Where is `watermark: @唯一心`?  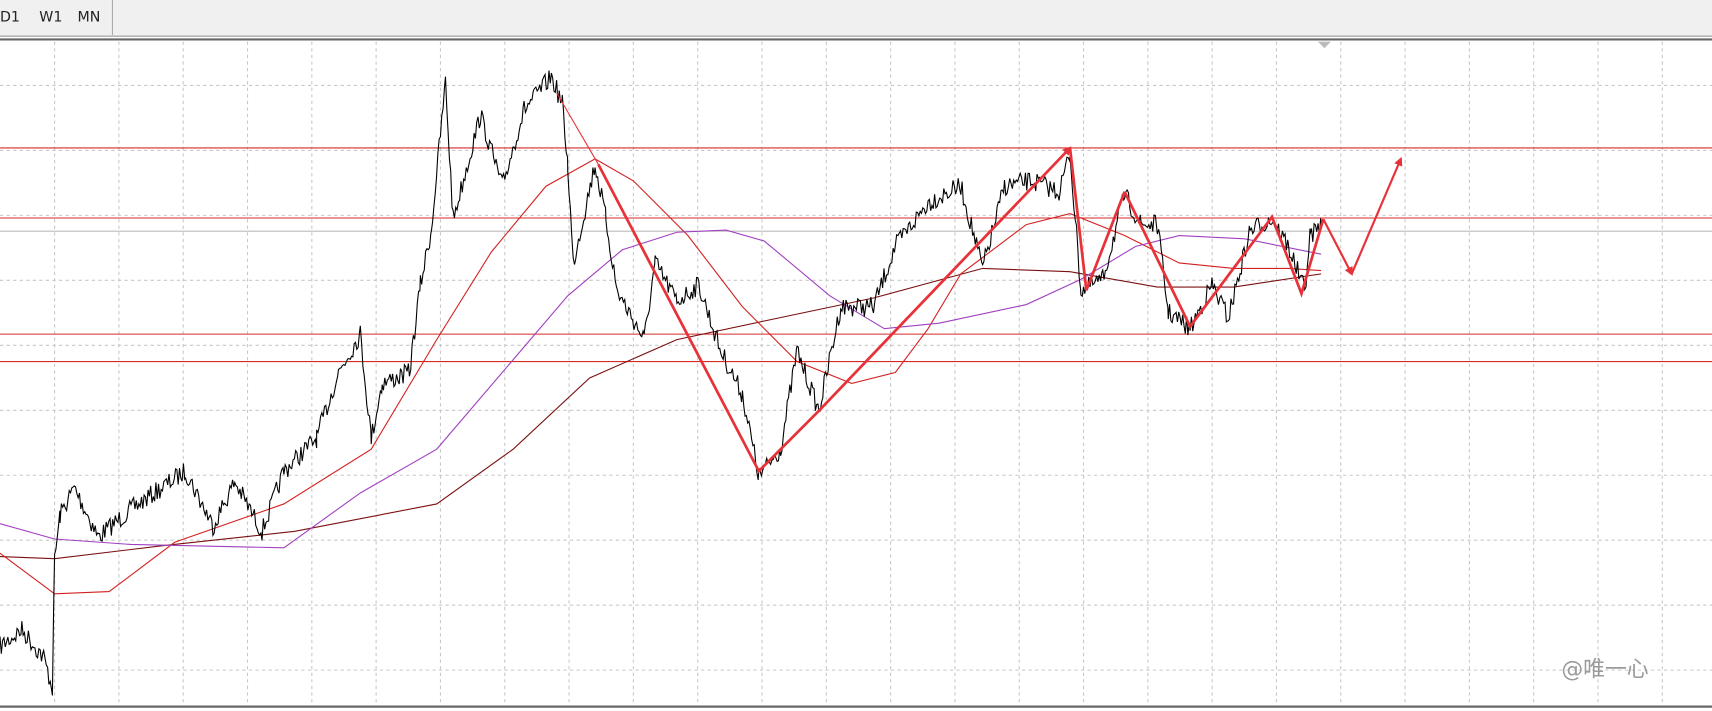
watermark: @唯一心 is located at coordinates (1604, 669).